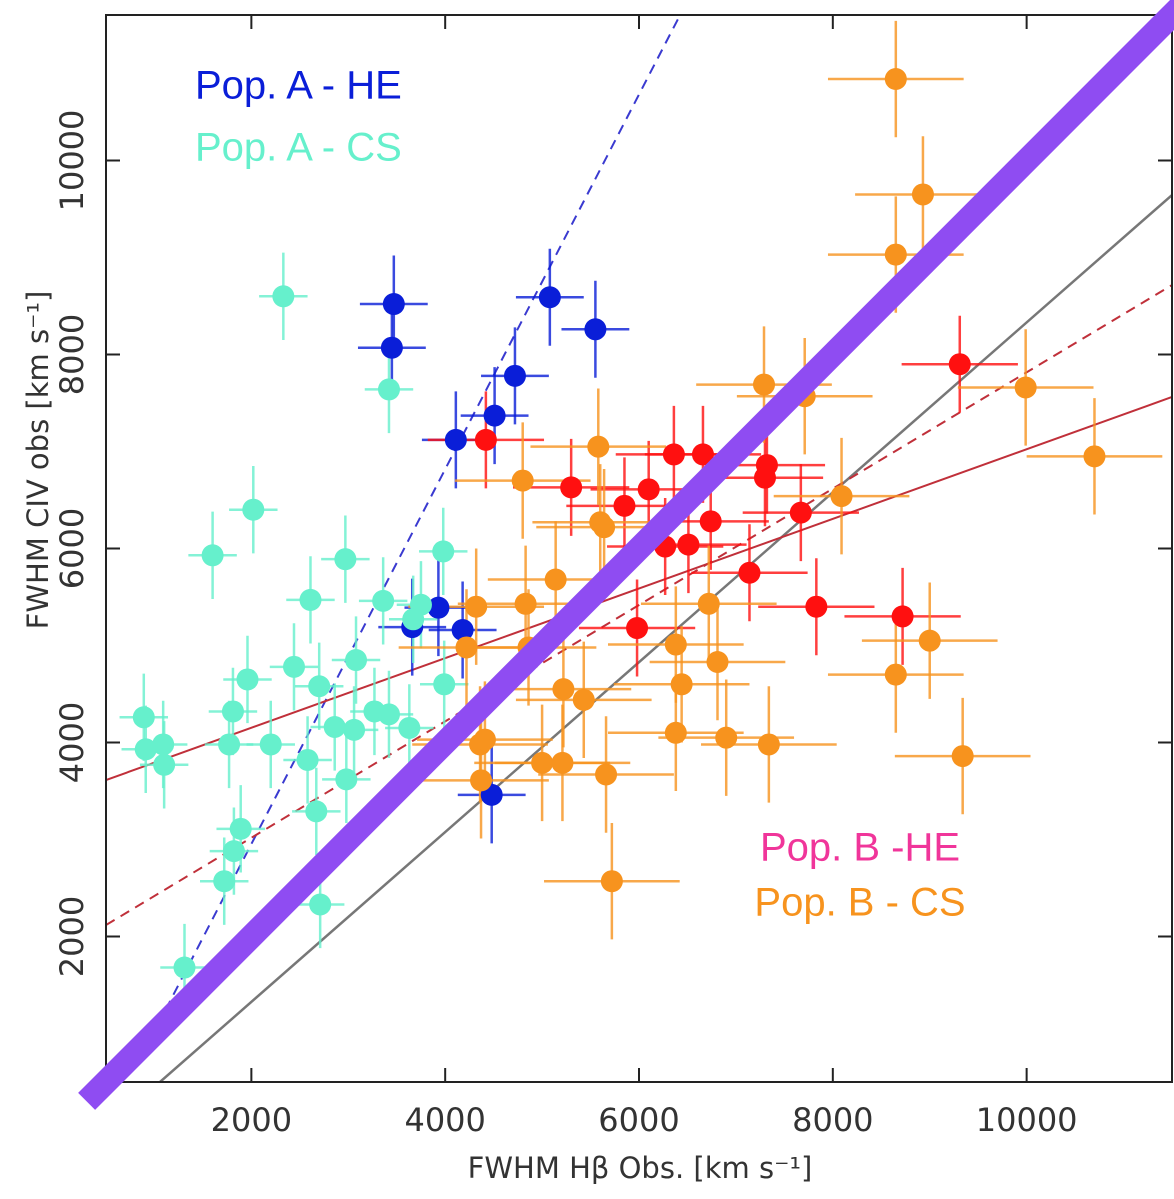 The width and height of the screenshot is (1174, 1199). I want to click on x-tick-label: 8000, so click(832, 1120).